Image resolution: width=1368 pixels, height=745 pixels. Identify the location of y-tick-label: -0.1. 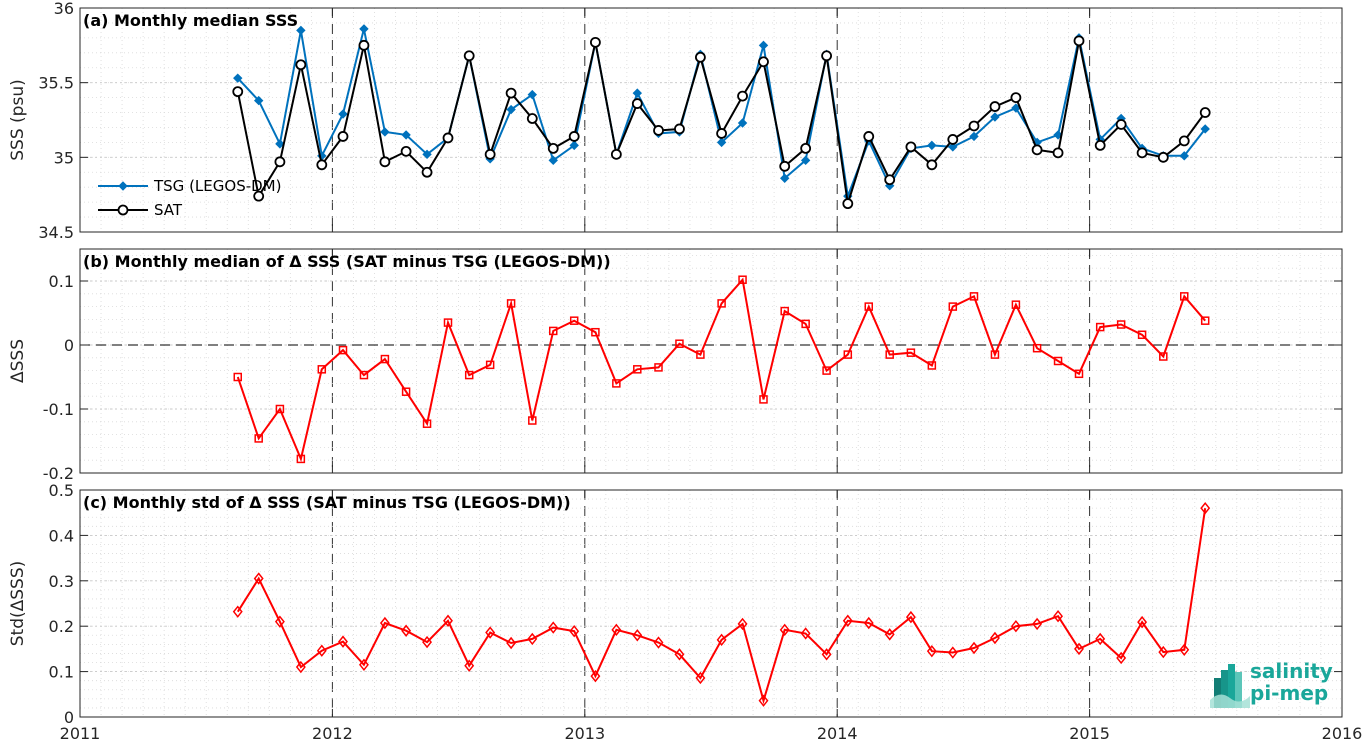
(58, 409).